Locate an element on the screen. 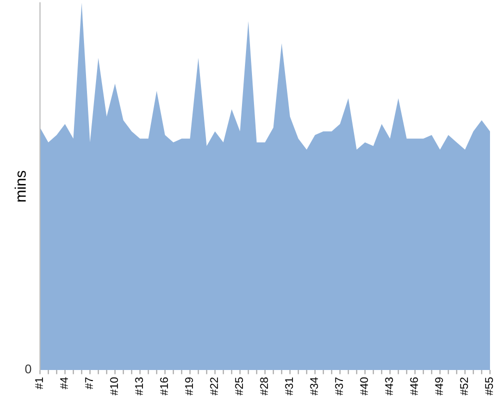 The image size is (500, 400). x-tick-label: #43 is located at coordinates (389, 386).